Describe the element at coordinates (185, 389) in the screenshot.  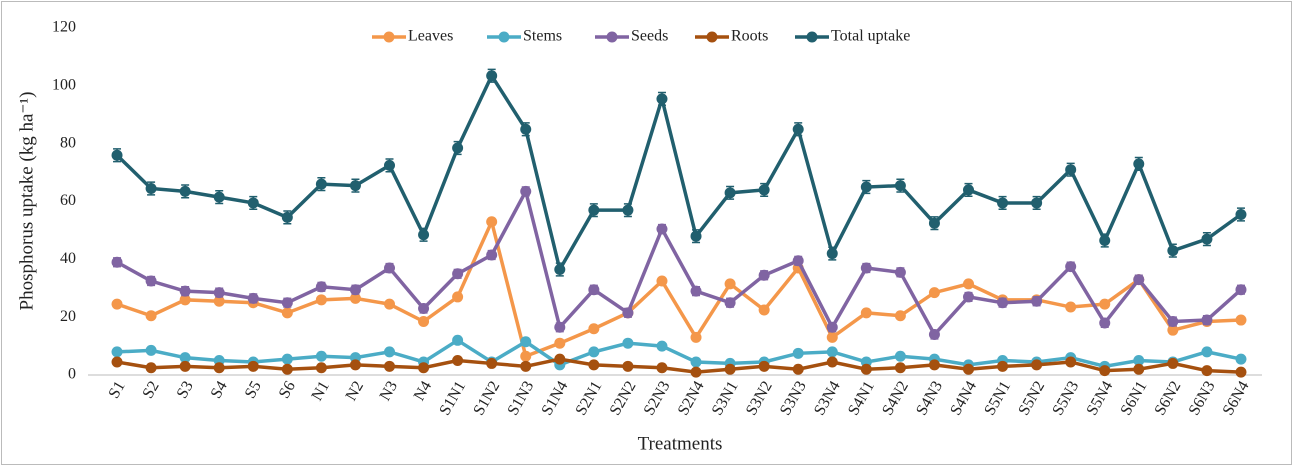
I see `x-tick-label: S3` at that location.